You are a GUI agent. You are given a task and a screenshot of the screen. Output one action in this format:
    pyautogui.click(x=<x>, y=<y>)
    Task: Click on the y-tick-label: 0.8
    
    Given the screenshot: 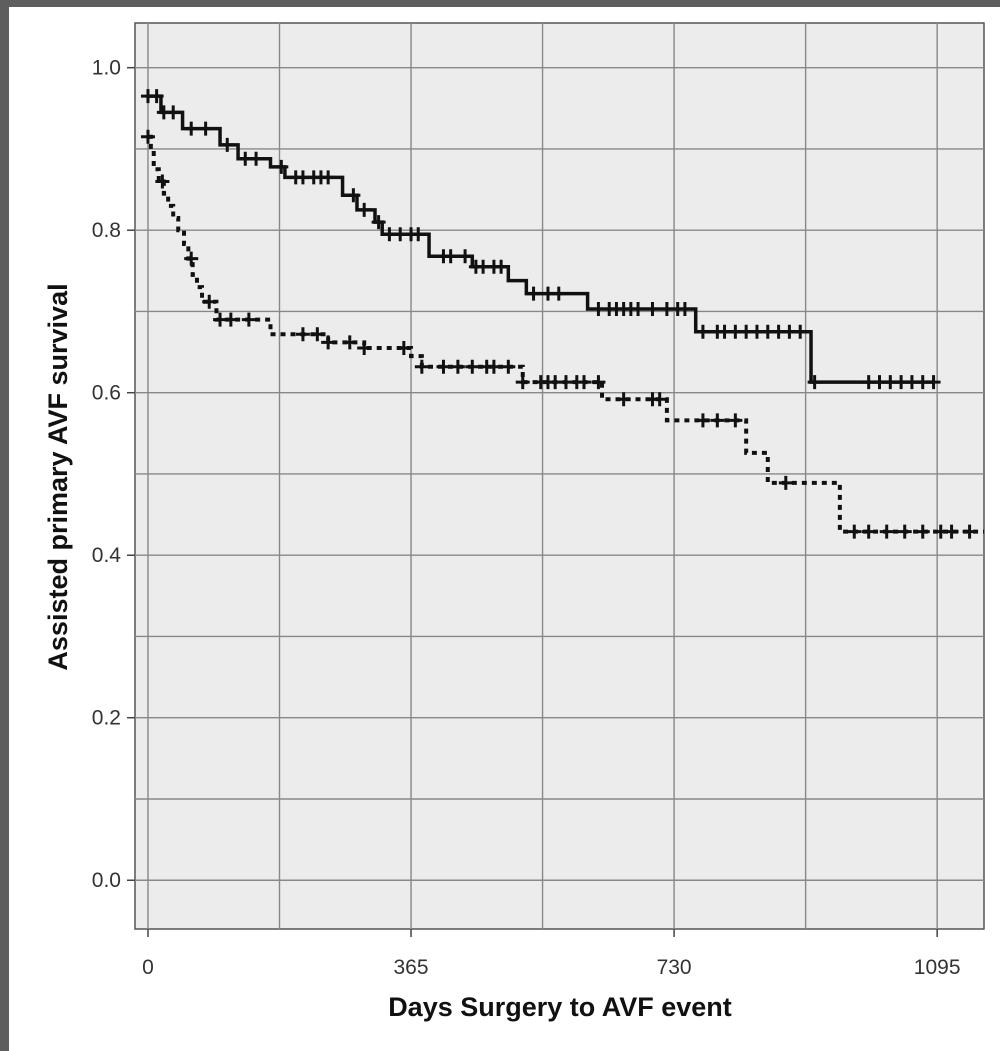 What is the action you would take?
    pyautogui.click(x=106, y=230)
    